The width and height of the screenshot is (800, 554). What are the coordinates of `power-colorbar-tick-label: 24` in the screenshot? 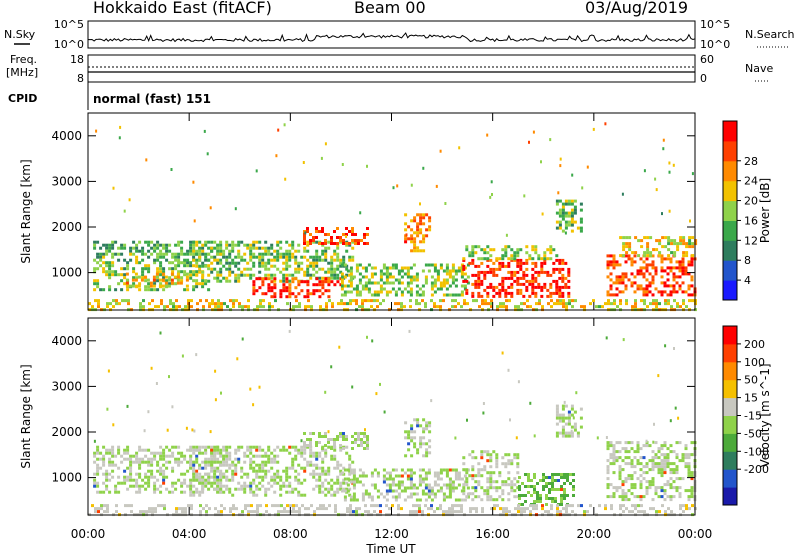 It's located at (751, 181).